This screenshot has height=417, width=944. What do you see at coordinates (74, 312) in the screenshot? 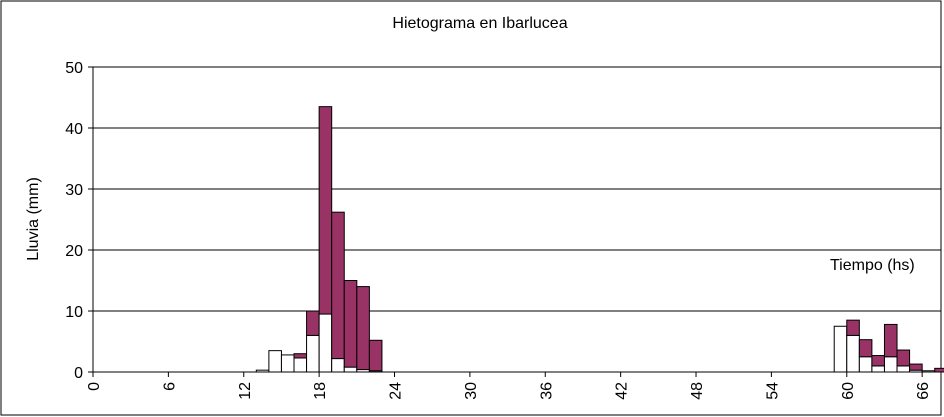
I see `y-tick-label: 10` at bounding box center [74, 312].